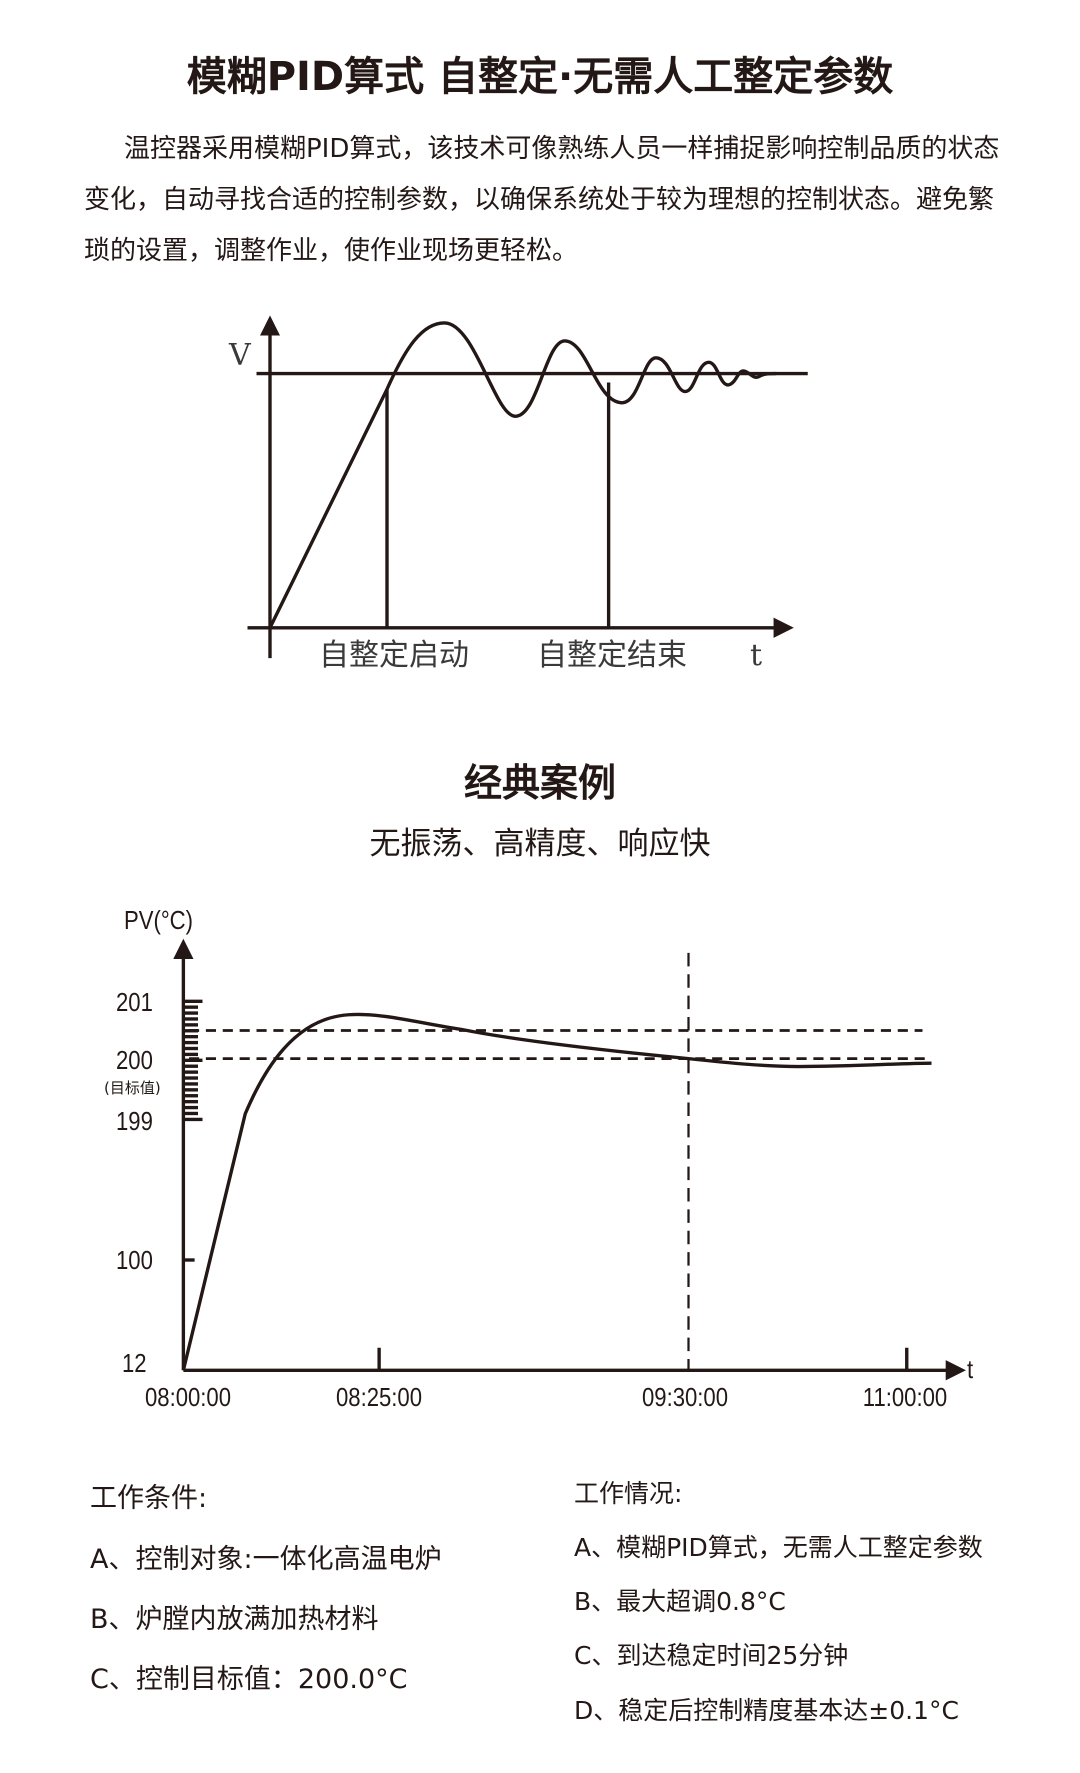  What do you see at coordinates (612, 655) in the screenshot?
I see `chart1-marker-end: 自整定结束` at bounding box center [612, 655].